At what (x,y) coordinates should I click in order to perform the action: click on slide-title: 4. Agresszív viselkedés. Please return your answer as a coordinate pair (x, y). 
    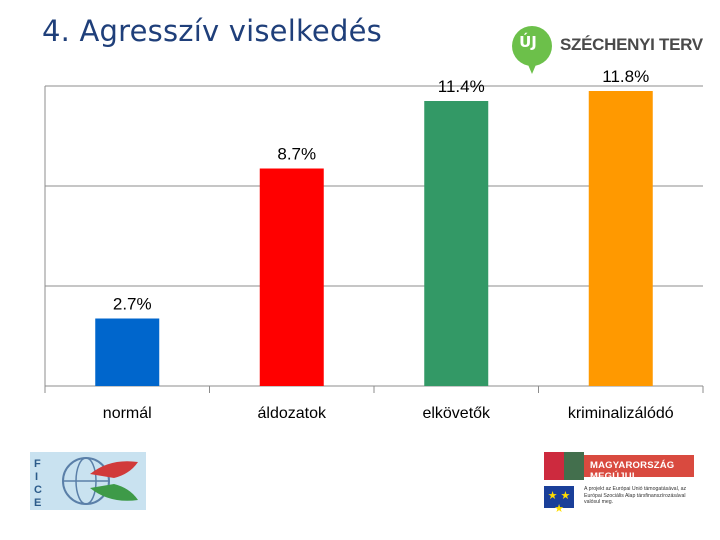
    Looking at the image, I should click on (212, 31).